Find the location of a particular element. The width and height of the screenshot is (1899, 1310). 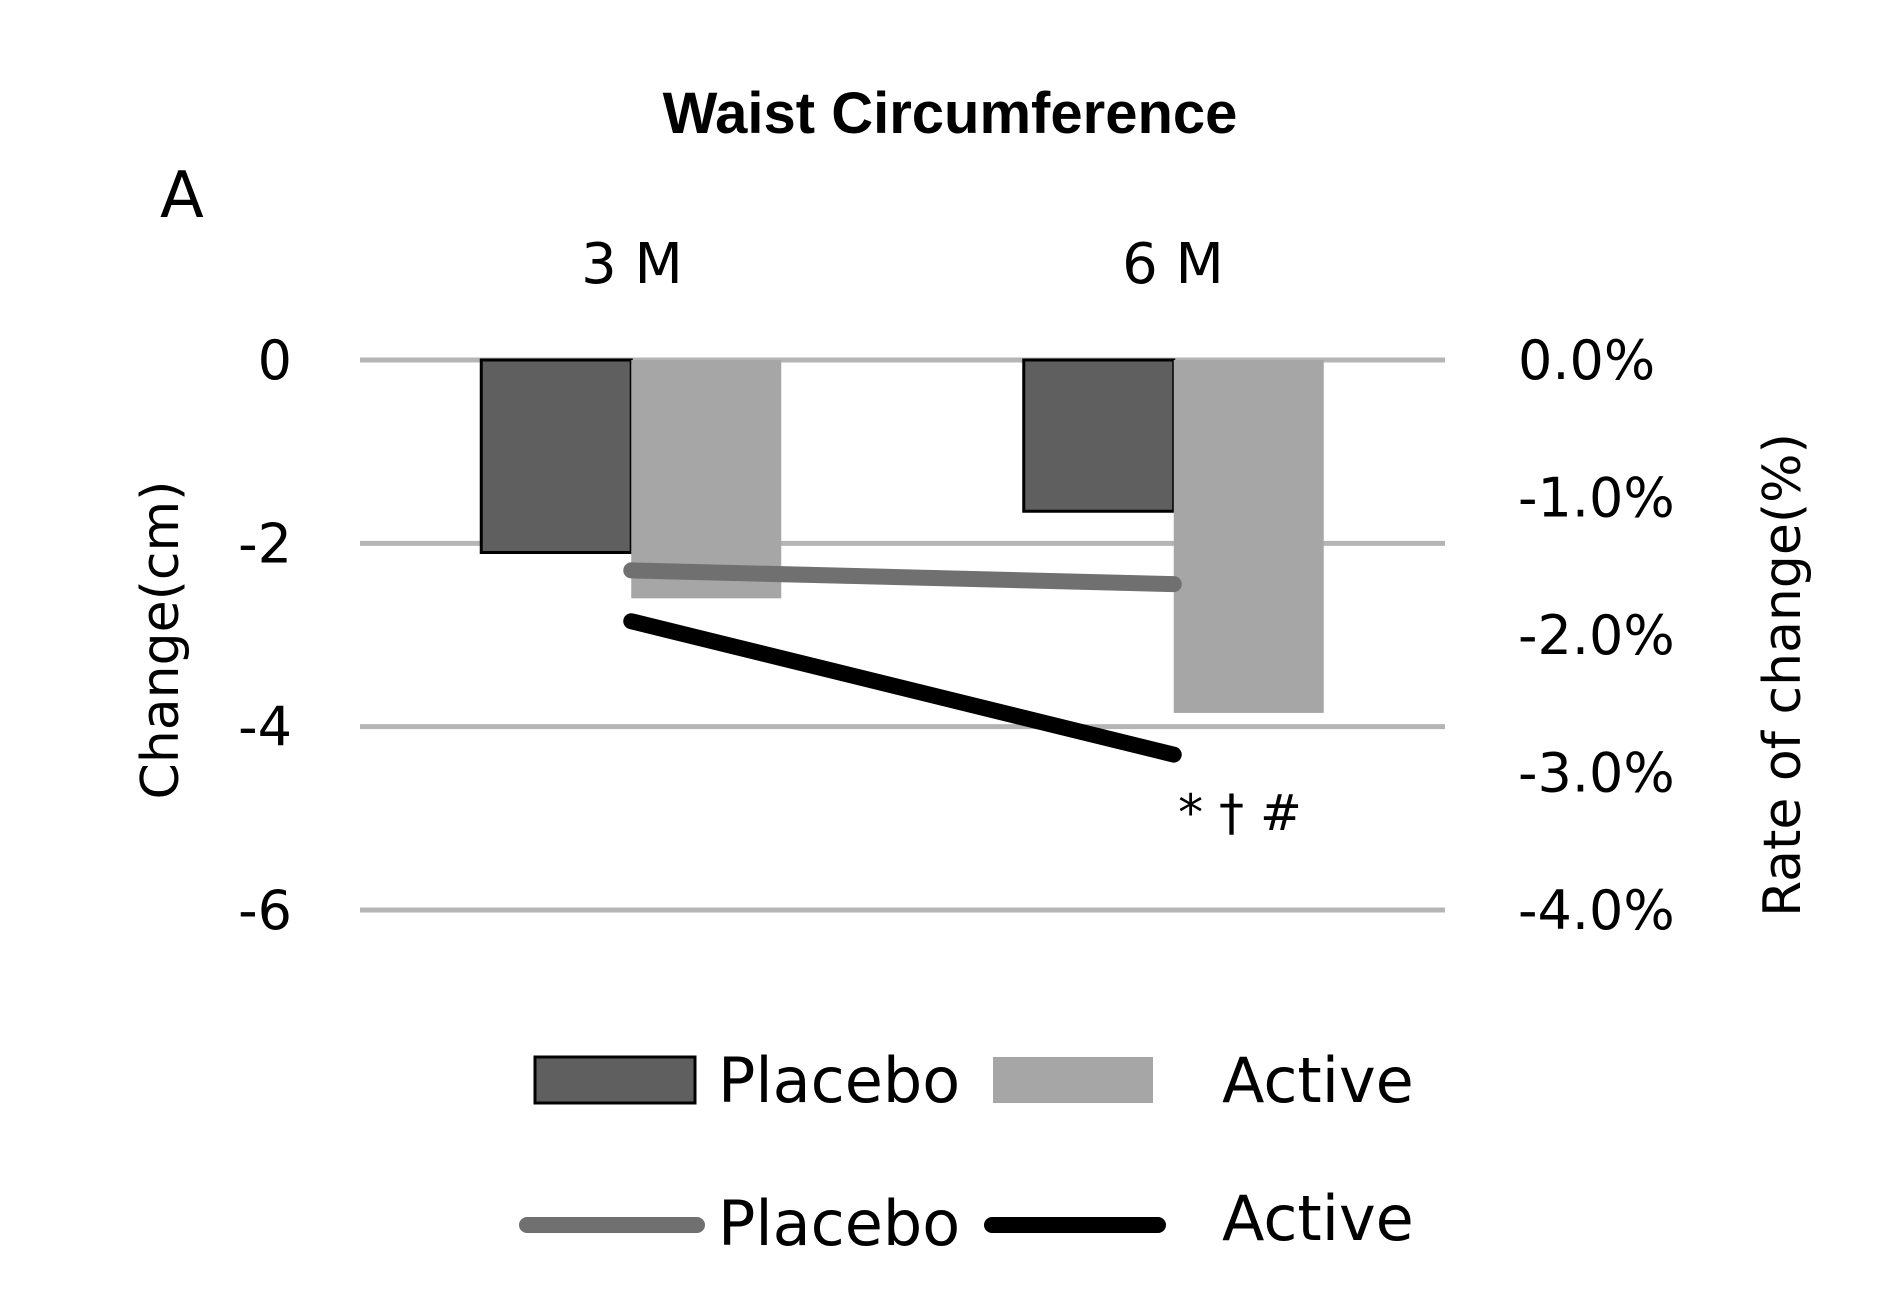

y2-axis-label: Rate of change(%) is located at coordinates (1783, 675).